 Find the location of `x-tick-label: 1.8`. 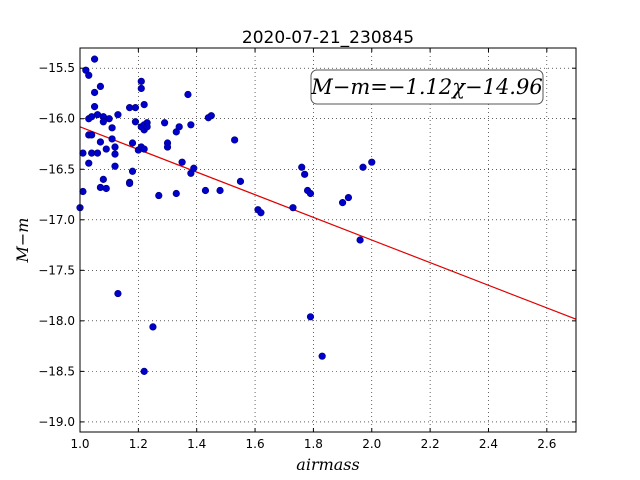

x-tick-label: 1.8 is located at coordinates (313, 444).